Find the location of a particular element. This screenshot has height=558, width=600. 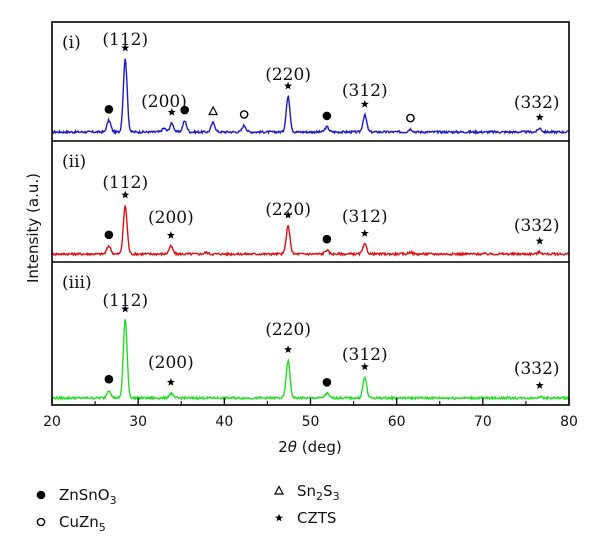

legend-item: ZnSnO3 is located at coordinates (76, 496).